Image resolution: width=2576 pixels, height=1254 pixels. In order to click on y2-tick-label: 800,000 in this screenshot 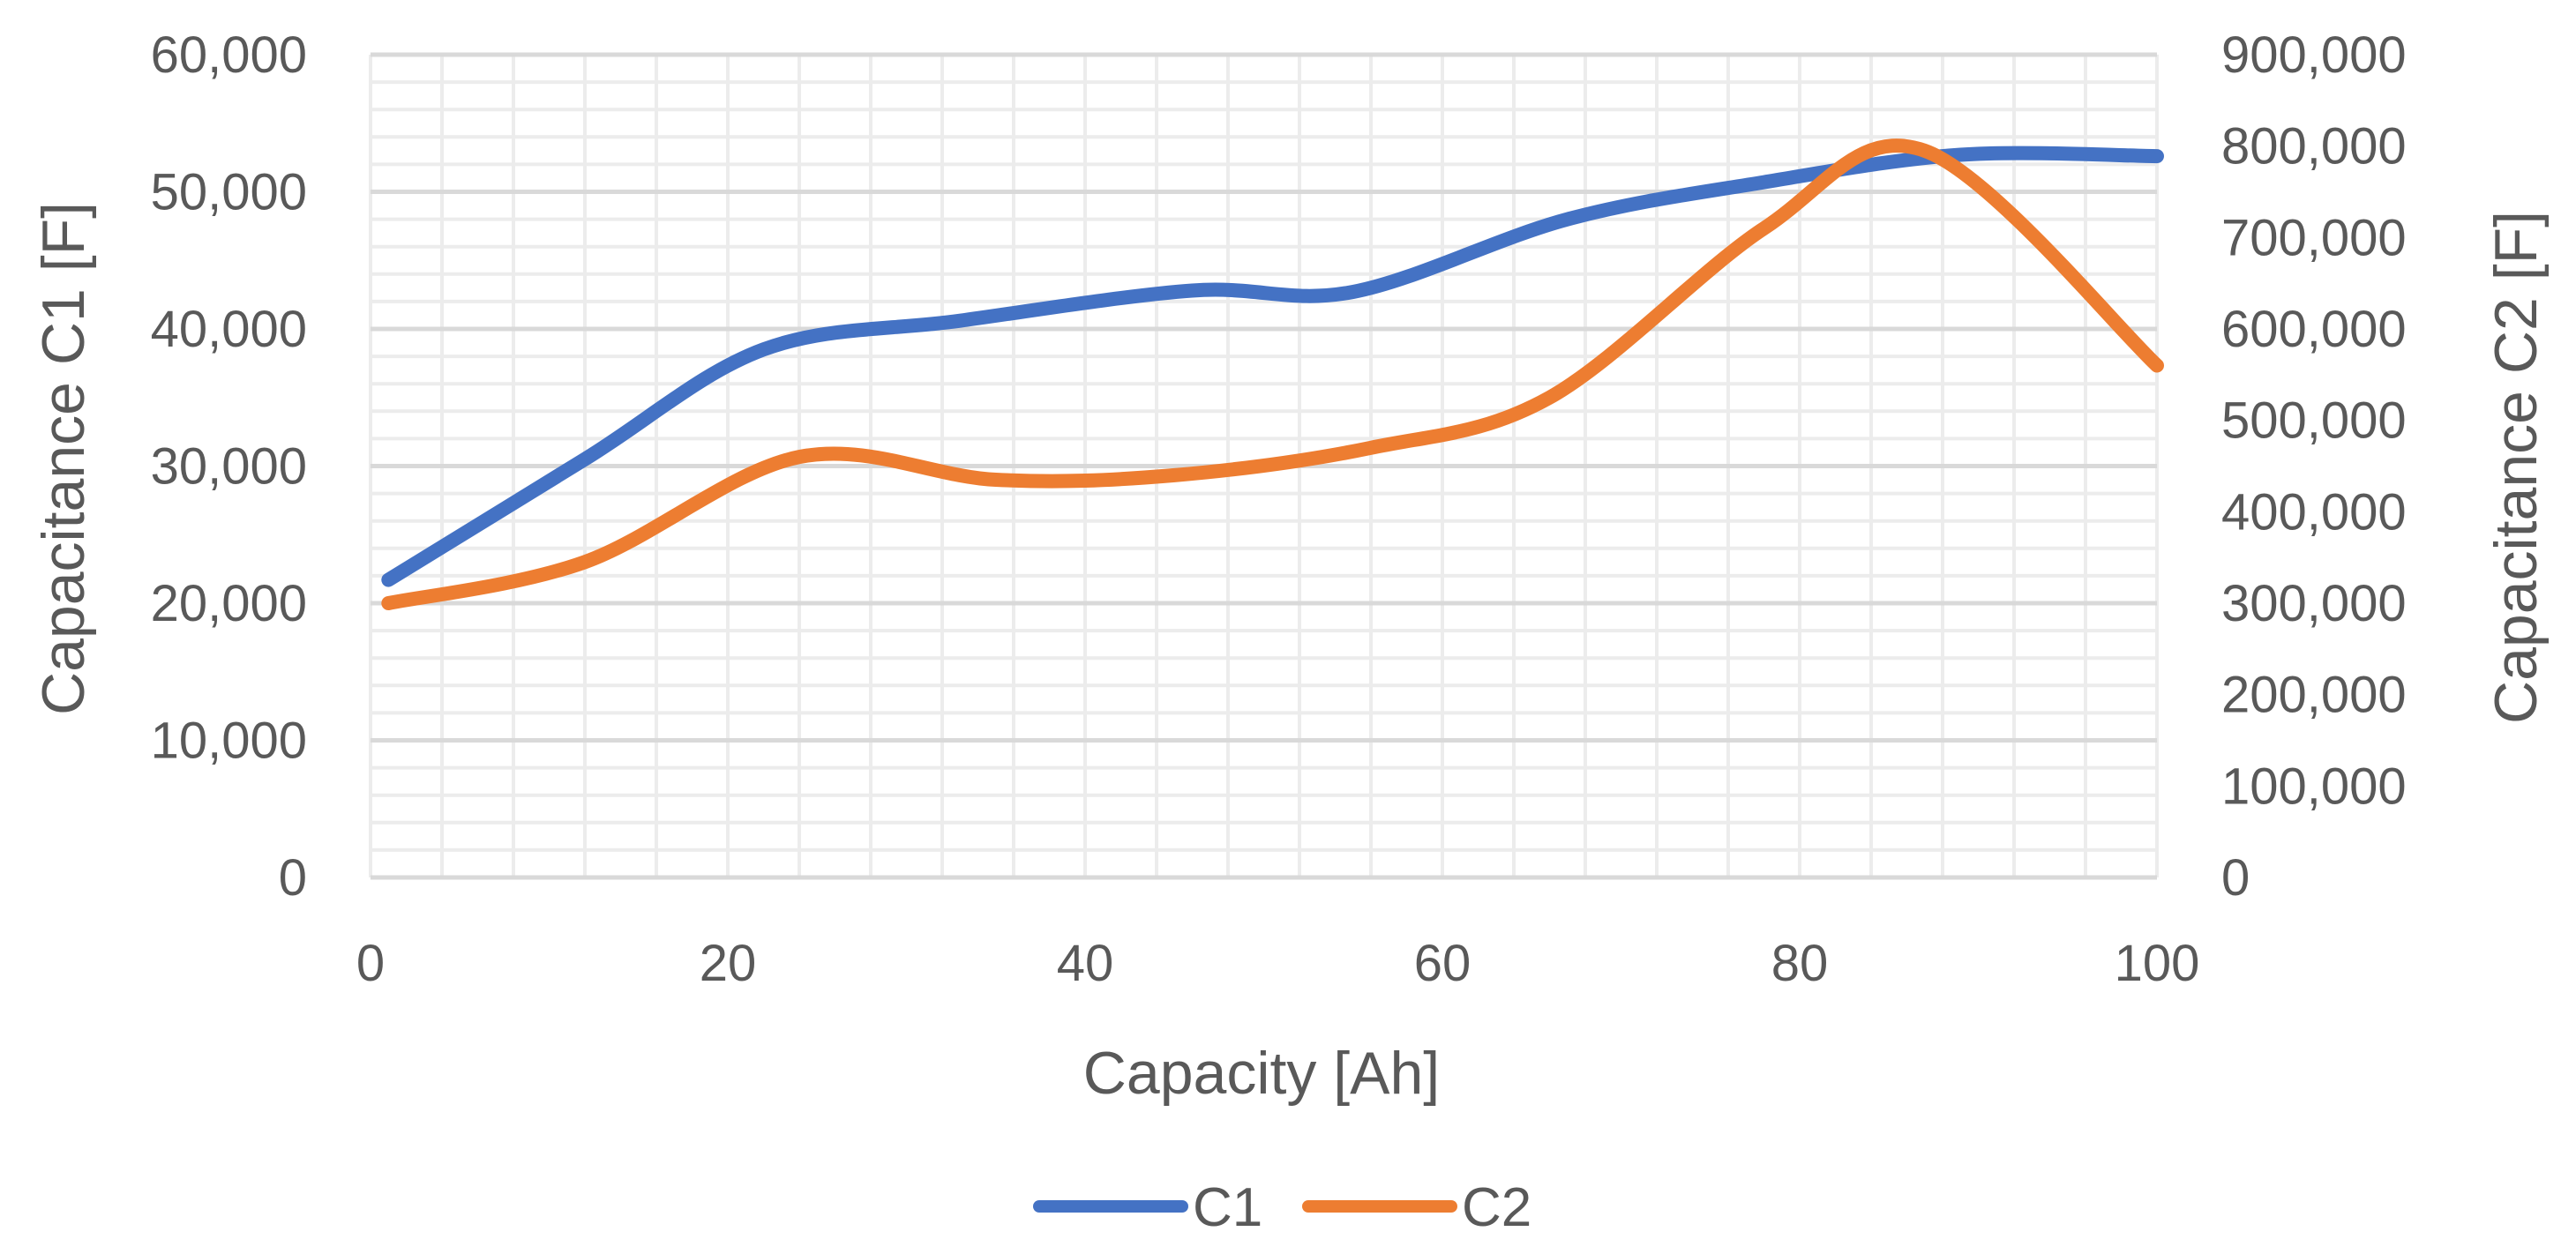, I will do `click(2314, 147)`.